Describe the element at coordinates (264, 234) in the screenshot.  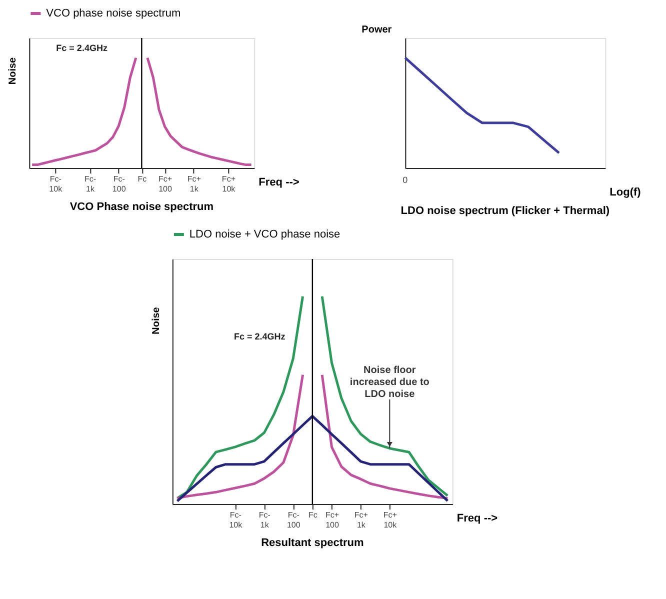
I see `legend-label: LDO noise + VCO phase noise` at that location.